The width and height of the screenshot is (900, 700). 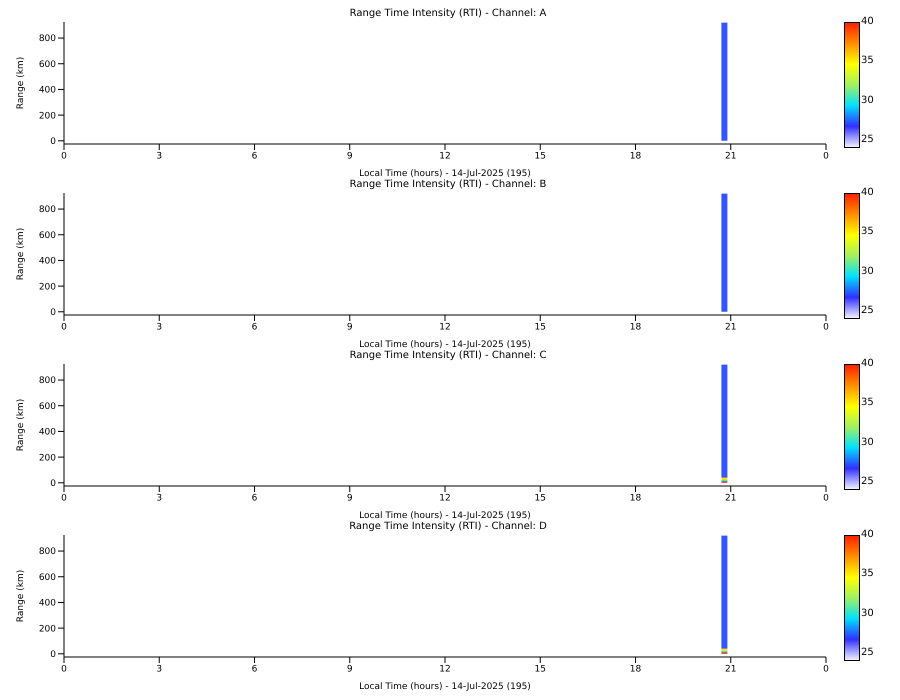 What do you see at coordinates (448, 356) in the screenshot?
I see `chart-title: Range Time Intensity (RTI) - Channel: C` at bounding box center [448, 356].